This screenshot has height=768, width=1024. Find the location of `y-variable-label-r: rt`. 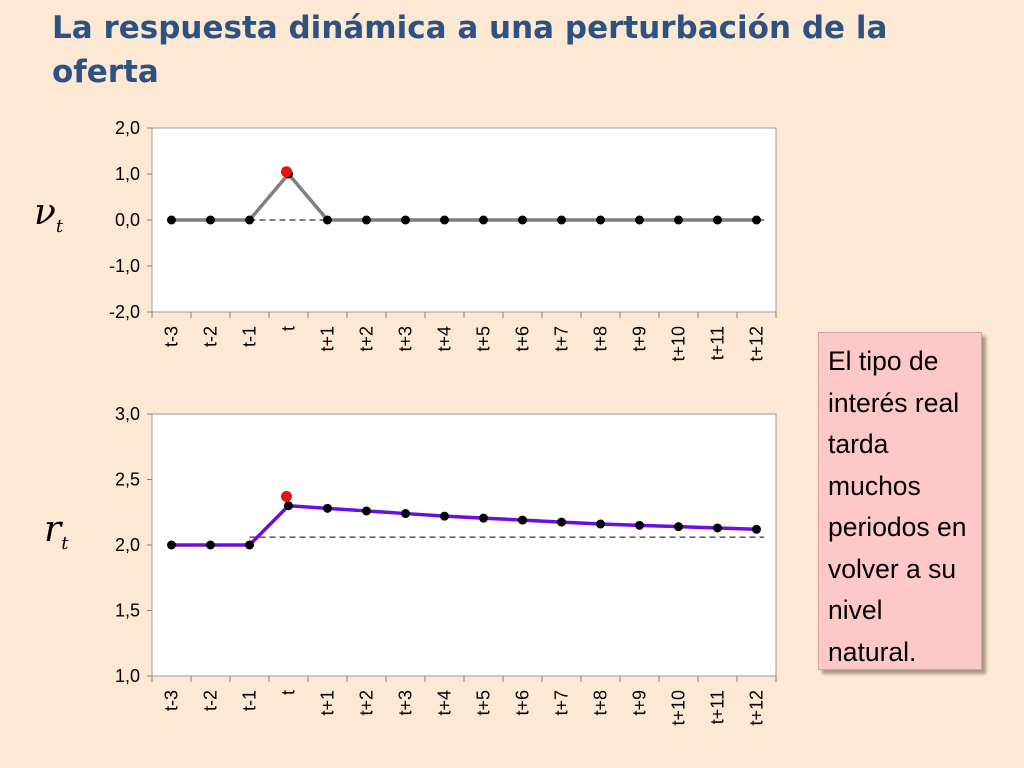

y-variable-label-r: rt is located at coordinates (56, 531).